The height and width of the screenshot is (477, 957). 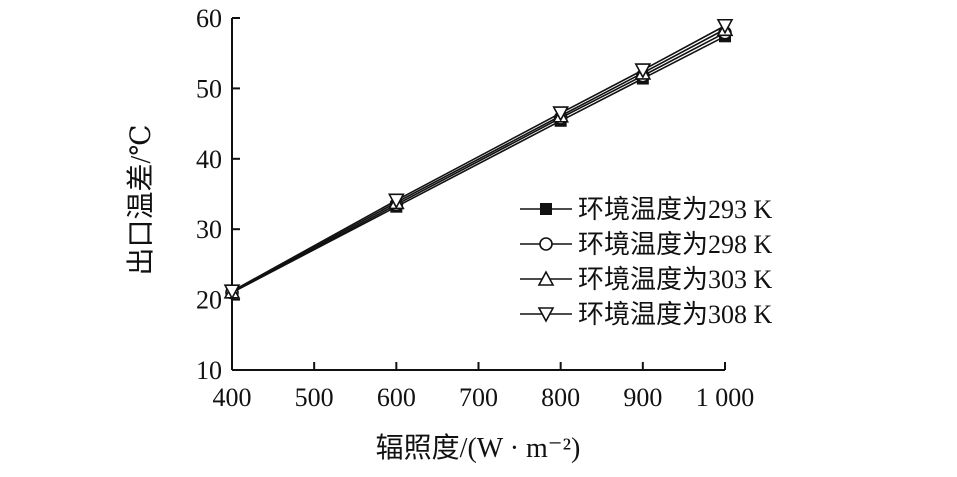 I want to click on legend-item-4: 环境温度为308 K, so click(x=646, y=314).